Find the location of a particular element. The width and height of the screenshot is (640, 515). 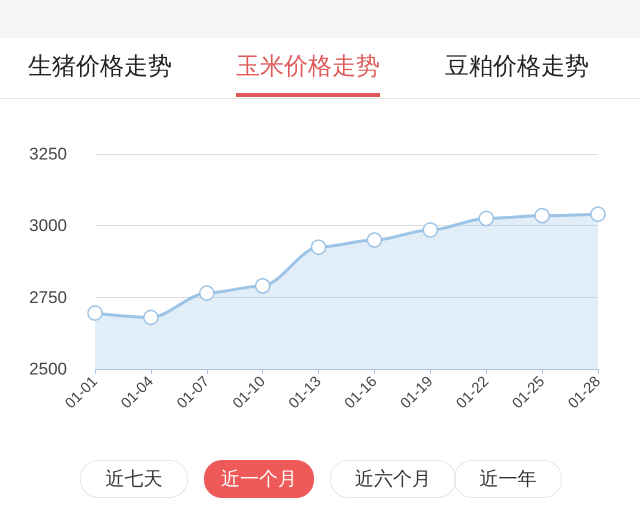

y-tick-label: 2500 is located at coordinates (48, 369).